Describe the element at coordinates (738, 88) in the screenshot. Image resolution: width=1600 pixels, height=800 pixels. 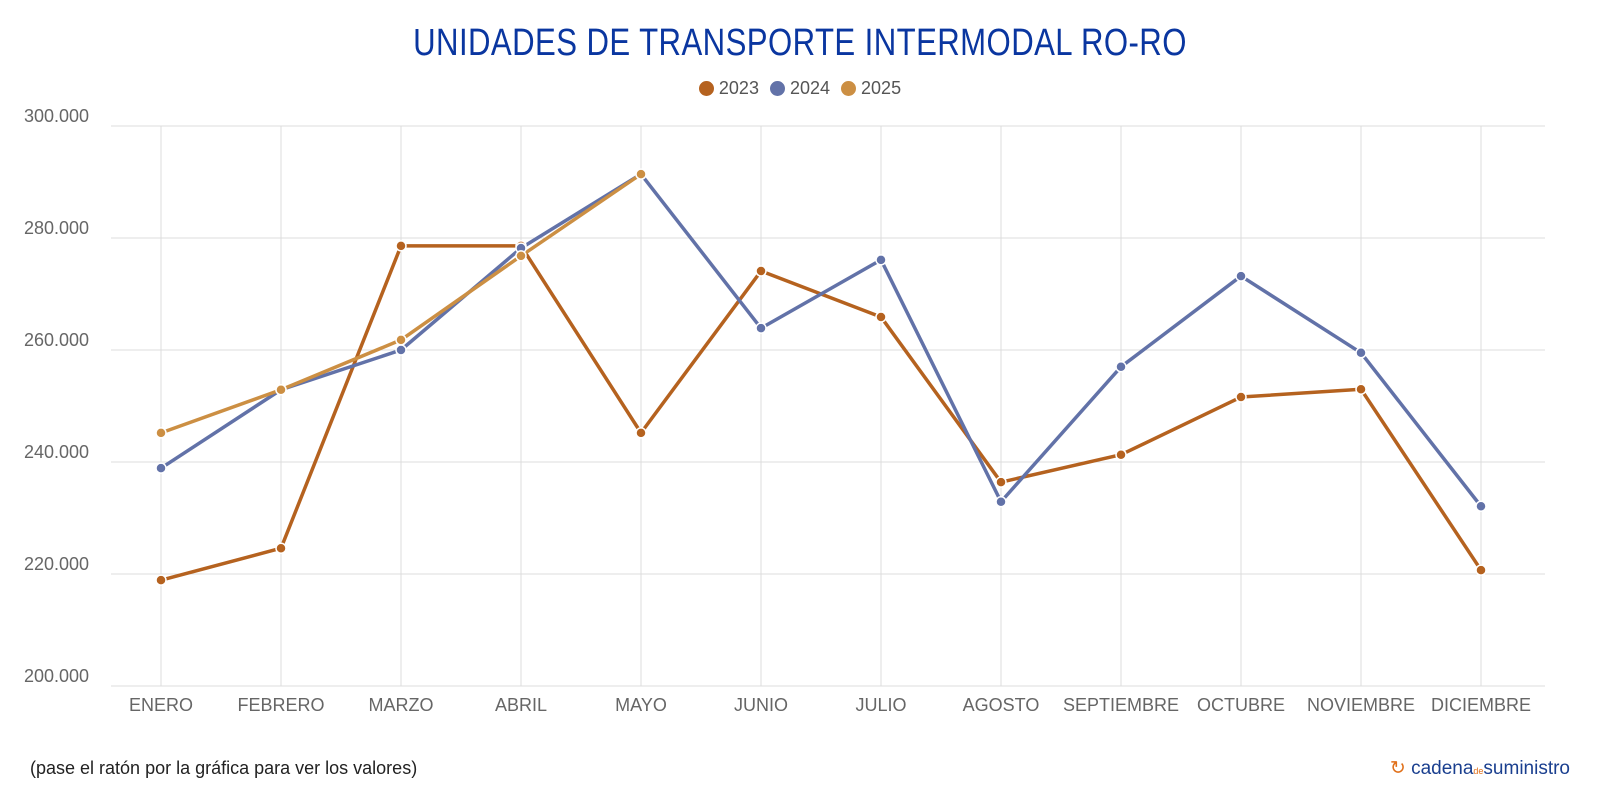
I see `legend-label: 2023` at that location.